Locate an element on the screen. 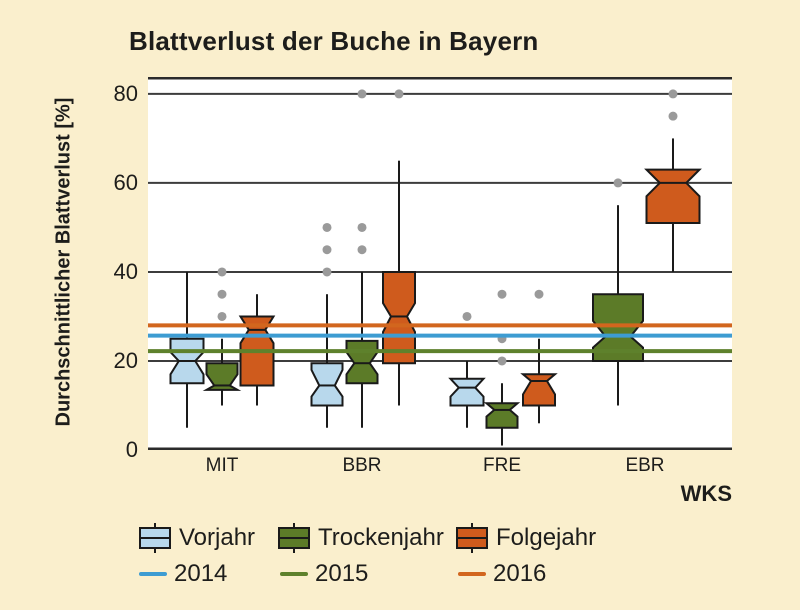  legend-item-2015: 2015 is located at coordinates (324, 574).